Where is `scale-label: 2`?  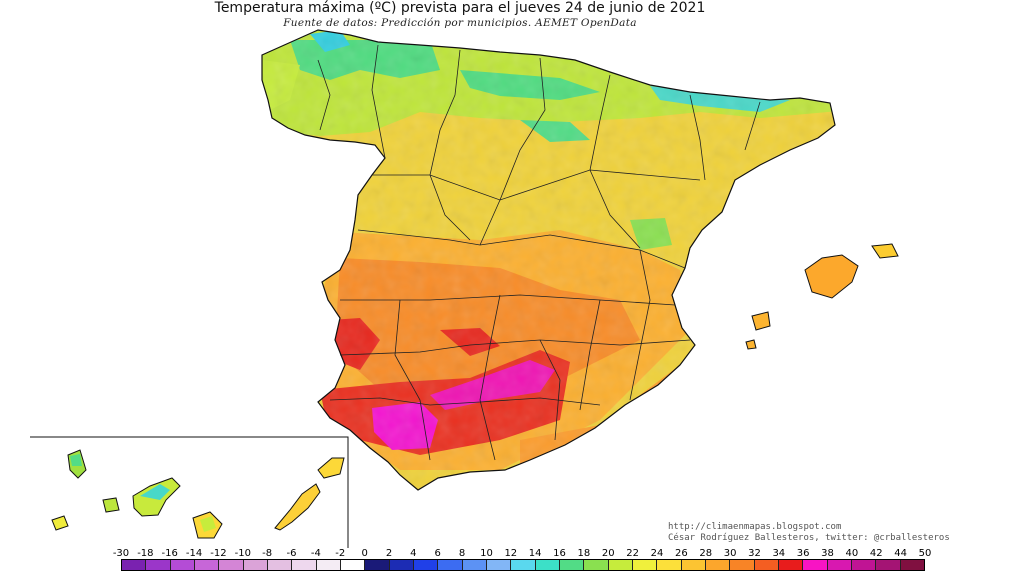
scale-label: 2 is located at coordinates (389, 553).